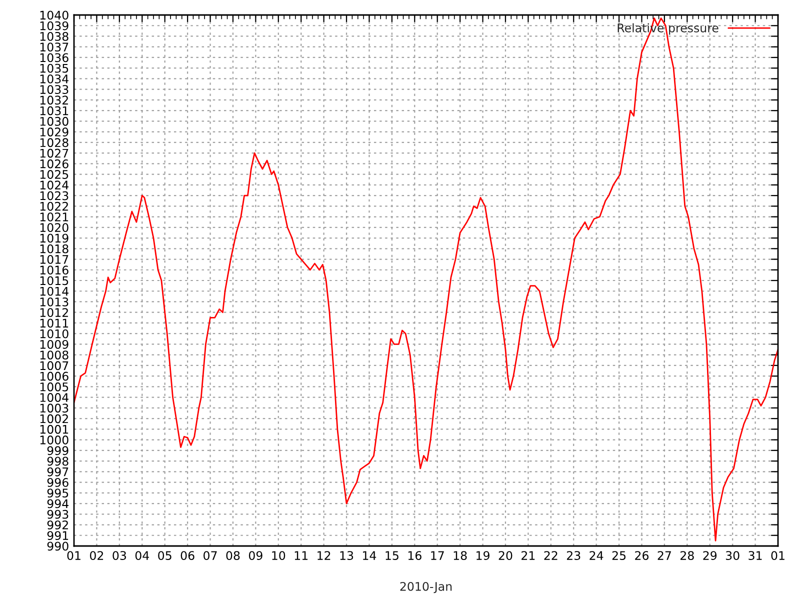  What do you see at coordinates (54, 376) in the screenshot?
I see `y-tick-label: 1006` at bounding box center [54, 376].